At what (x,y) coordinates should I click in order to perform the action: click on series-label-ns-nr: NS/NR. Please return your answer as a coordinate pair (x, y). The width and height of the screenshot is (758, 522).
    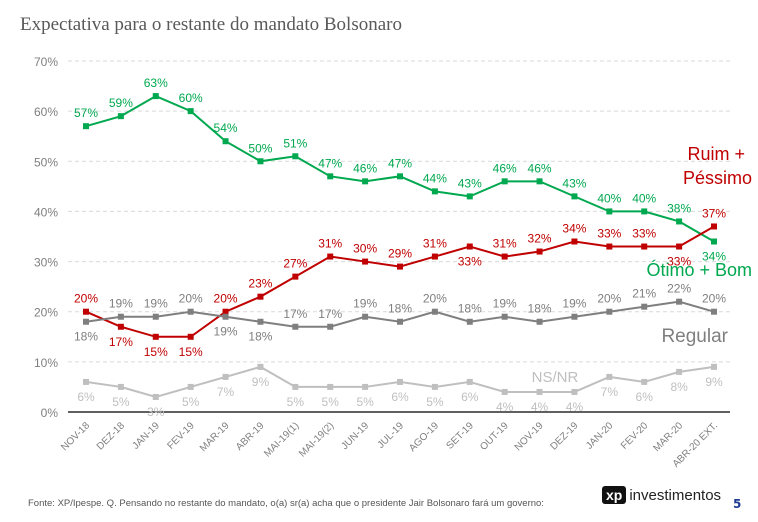
    Looking at the image, I should click on (555, 377).